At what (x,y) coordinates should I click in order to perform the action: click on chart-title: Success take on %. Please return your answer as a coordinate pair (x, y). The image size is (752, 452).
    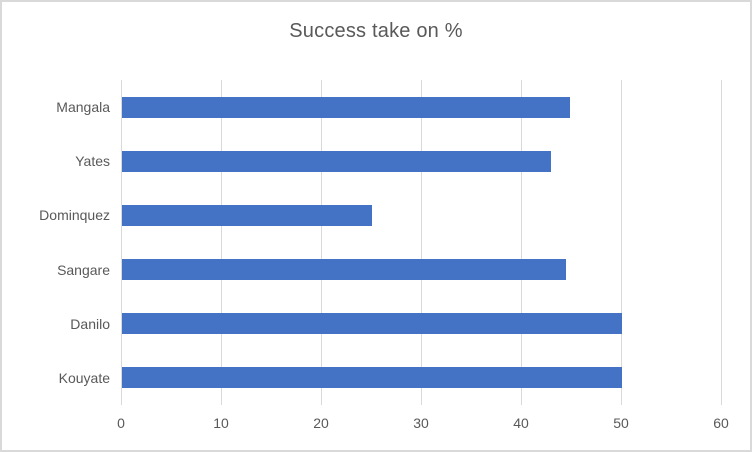
    Looking at the image, I should click on (376, 31).